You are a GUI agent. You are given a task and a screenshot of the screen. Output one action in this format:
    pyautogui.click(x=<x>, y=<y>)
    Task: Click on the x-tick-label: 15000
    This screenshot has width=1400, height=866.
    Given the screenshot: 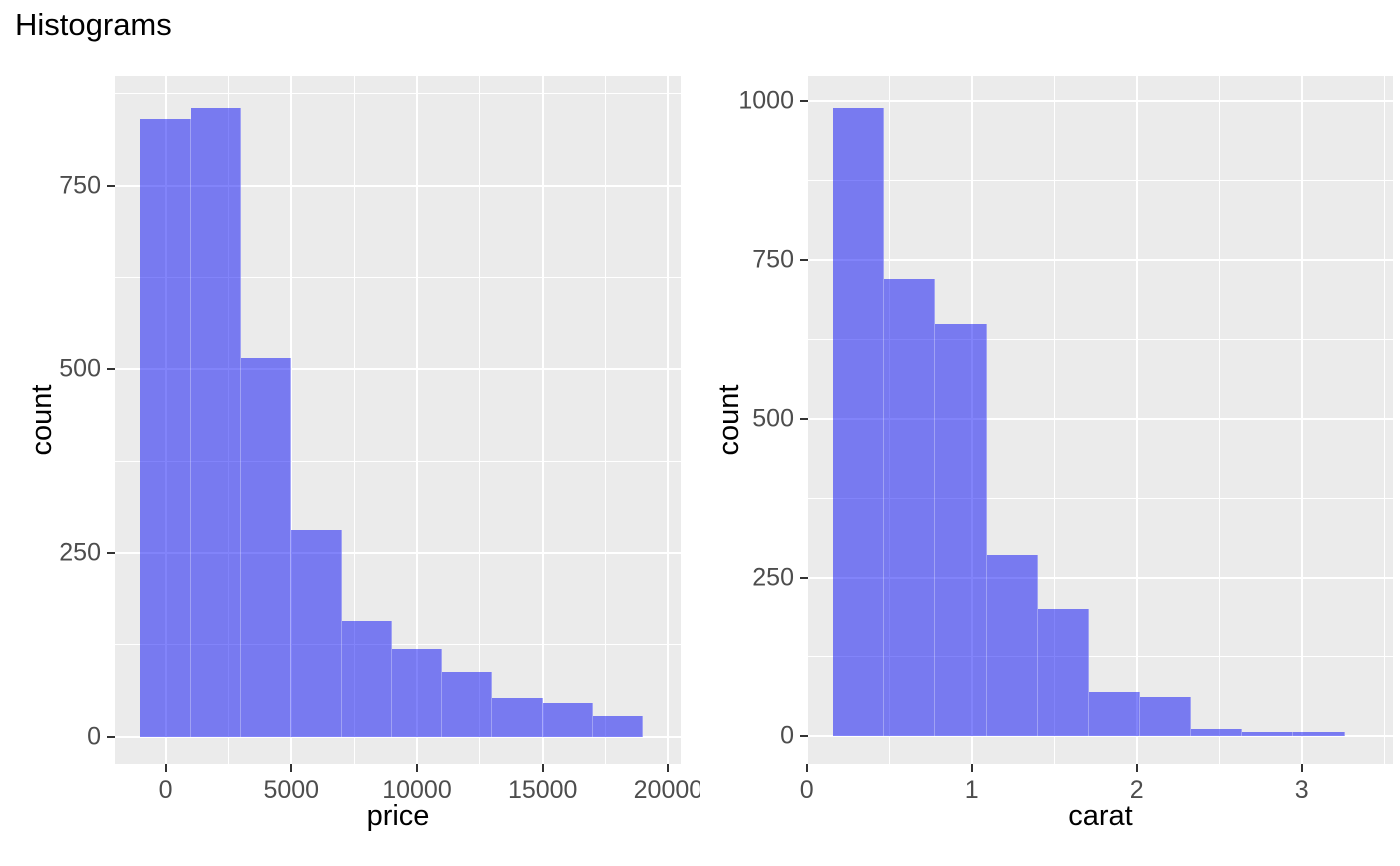 What is the action you would take?
    pyautogui.click(x=542, y=790)
    